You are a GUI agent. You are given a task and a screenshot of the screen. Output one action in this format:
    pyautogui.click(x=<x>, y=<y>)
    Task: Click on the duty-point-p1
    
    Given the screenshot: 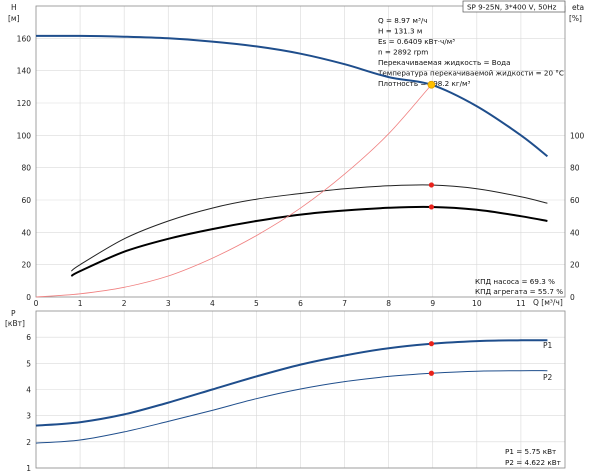 What is the action you would take?
    pyautogui.click(x=431, y=344)
    